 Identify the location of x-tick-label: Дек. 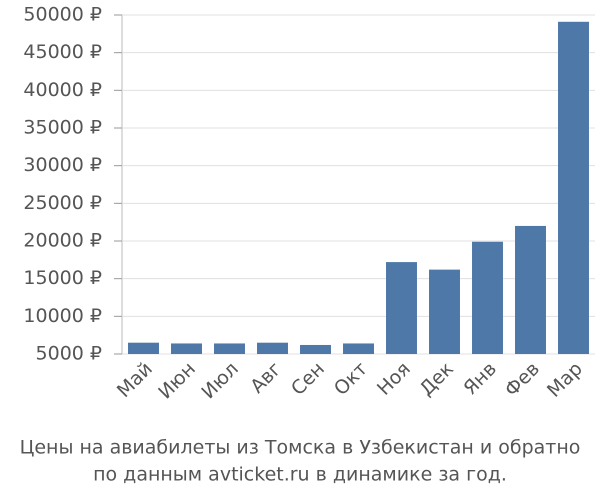
(436, 379).